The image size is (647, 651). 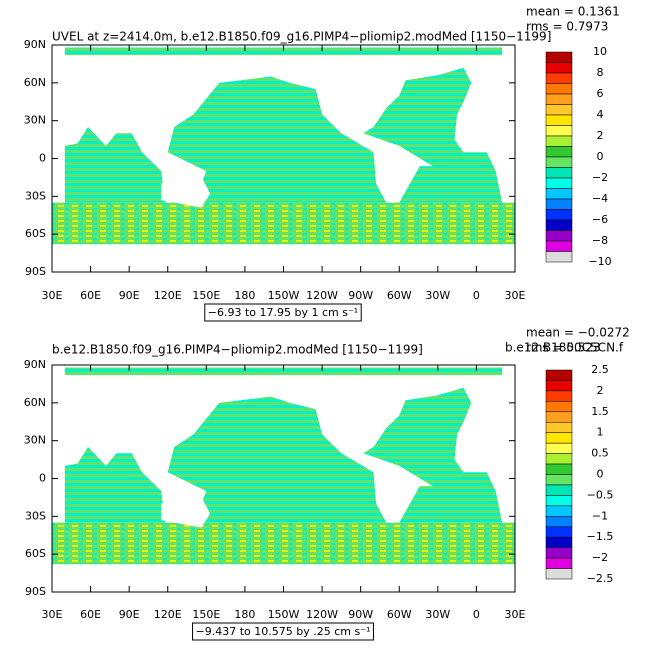 I want to click on lat-label: 0, so click(x=42, y=478).